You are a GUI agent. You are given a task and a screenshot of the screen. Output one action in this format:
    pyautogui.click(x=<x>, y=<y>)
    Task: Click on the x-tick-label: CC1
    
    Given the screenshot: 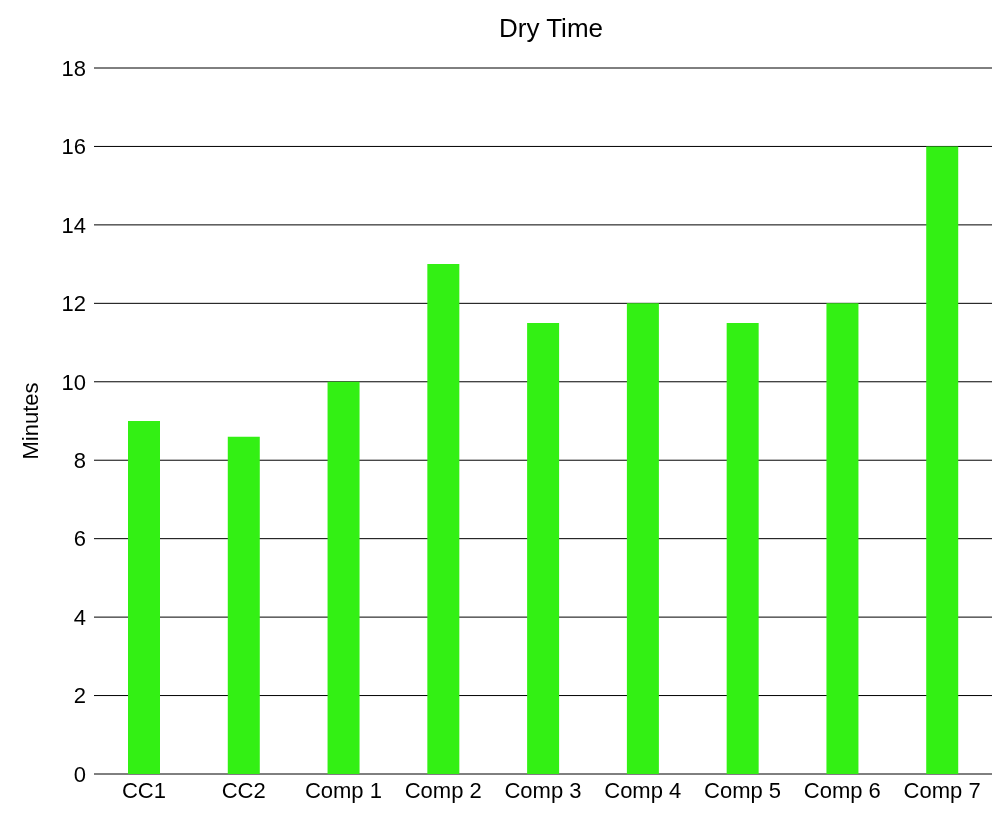 What is the action you would take?
    pyautogui.click(x=143, y=790)
    